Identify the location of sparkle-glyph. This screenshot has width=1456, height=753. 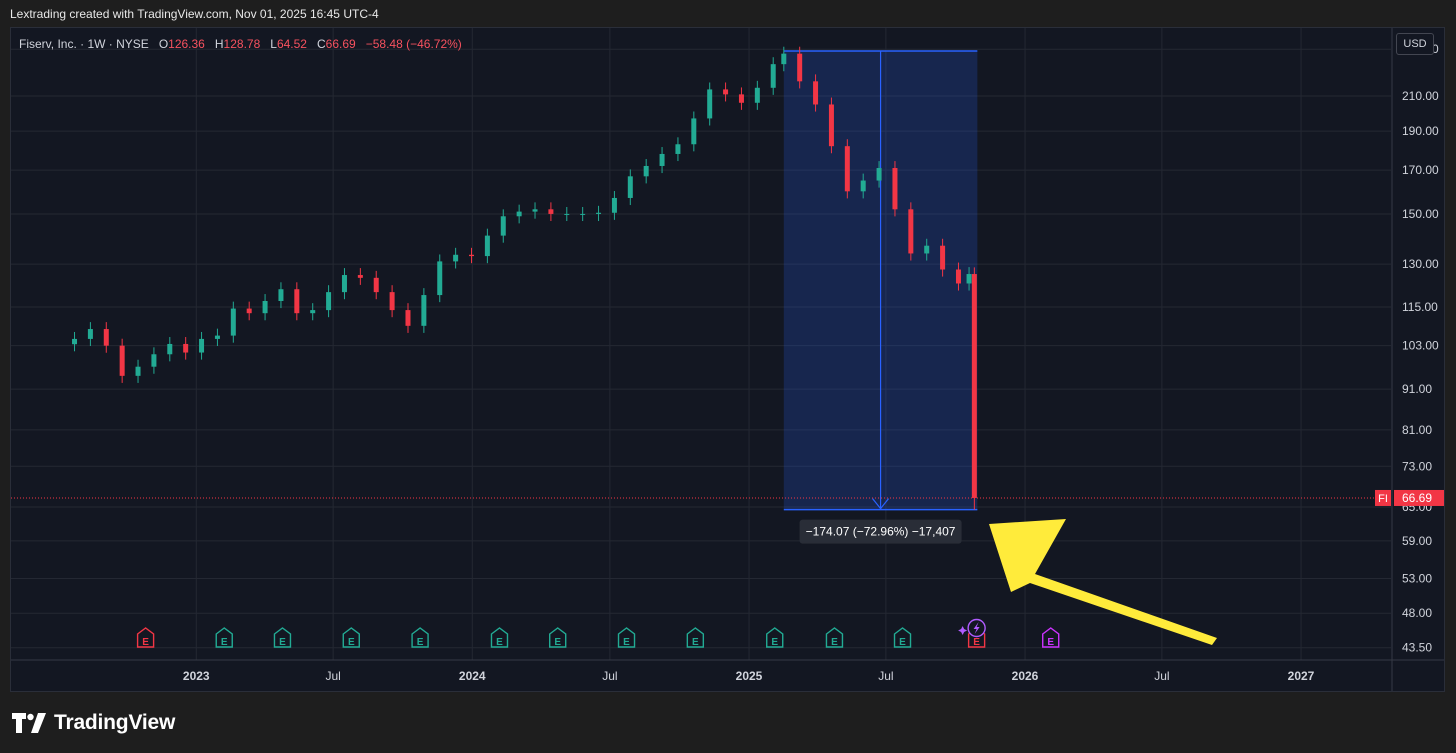
(963, 630).